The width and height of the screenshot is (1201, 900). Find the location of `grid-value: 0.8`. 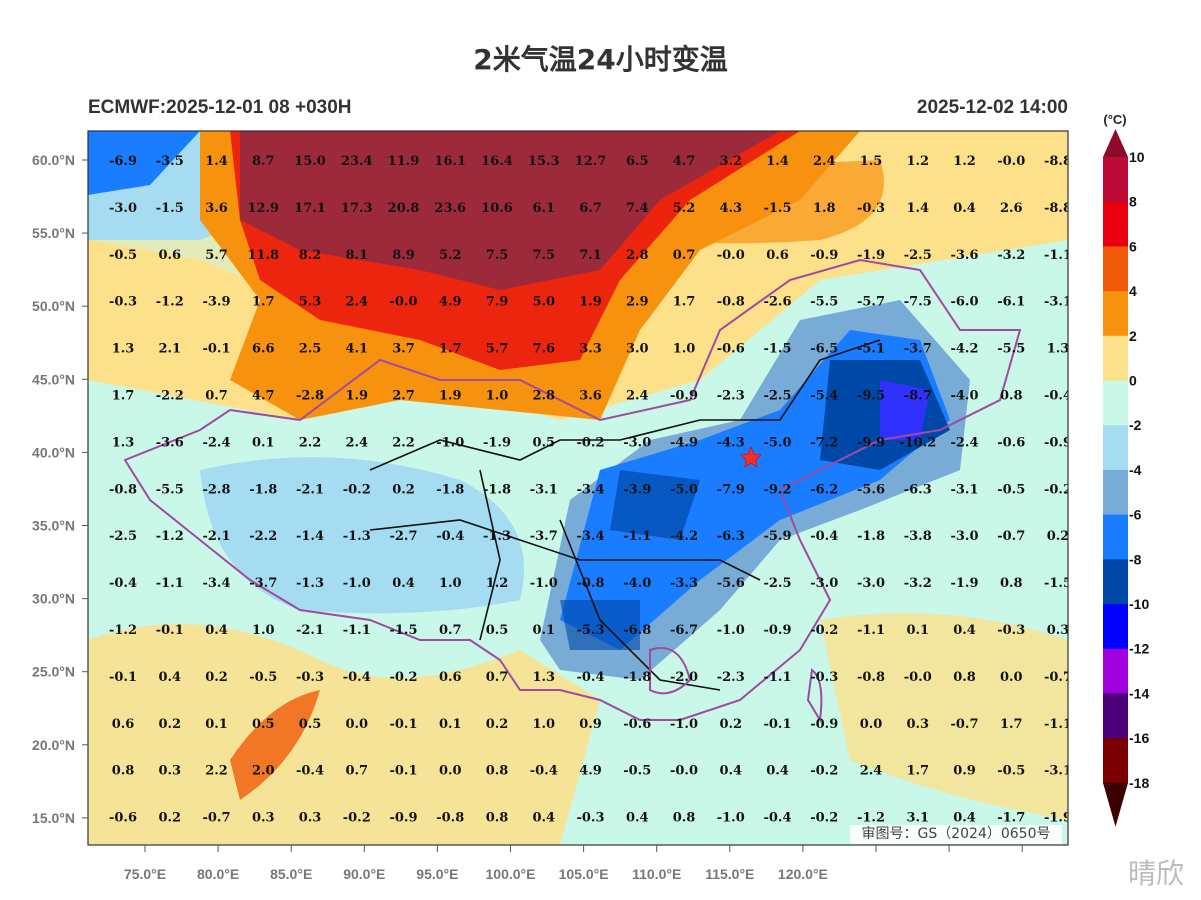

grid-value: 0.8 is located at coordinates (1011, 396).